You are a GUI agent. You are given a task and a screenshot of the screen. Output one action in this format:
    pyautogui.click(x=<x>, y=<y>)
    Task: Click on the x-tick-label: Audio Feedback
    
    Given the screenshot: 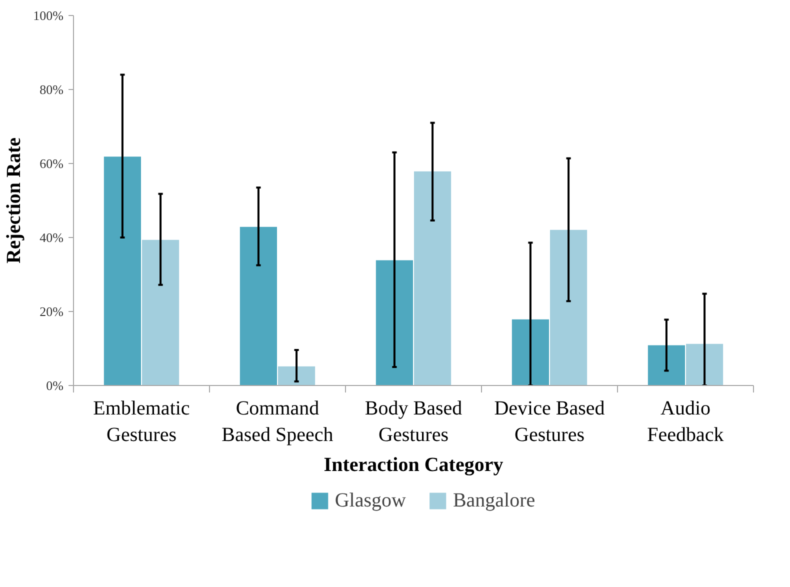 What is the action you would take?
    pyautogui.click(x=685, y=422)
    